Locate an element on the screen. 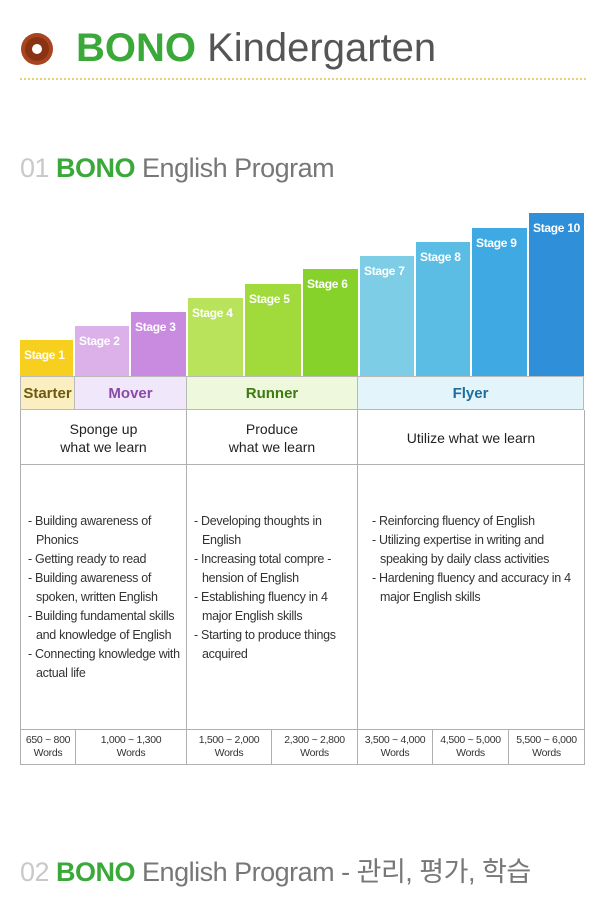 The image size is (600, 900). section-title-2: 02 BONO English Program - 관리, 평가, 학습 is located at coordinates (275, 872).